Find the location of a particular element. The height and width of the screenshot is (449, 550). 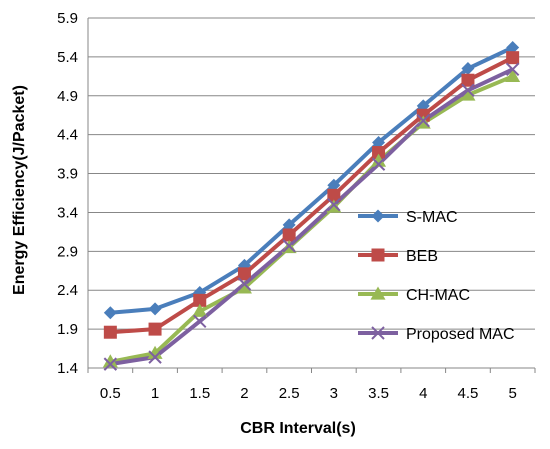

x-tick-label: 3 is located at coordinates (334, 393).